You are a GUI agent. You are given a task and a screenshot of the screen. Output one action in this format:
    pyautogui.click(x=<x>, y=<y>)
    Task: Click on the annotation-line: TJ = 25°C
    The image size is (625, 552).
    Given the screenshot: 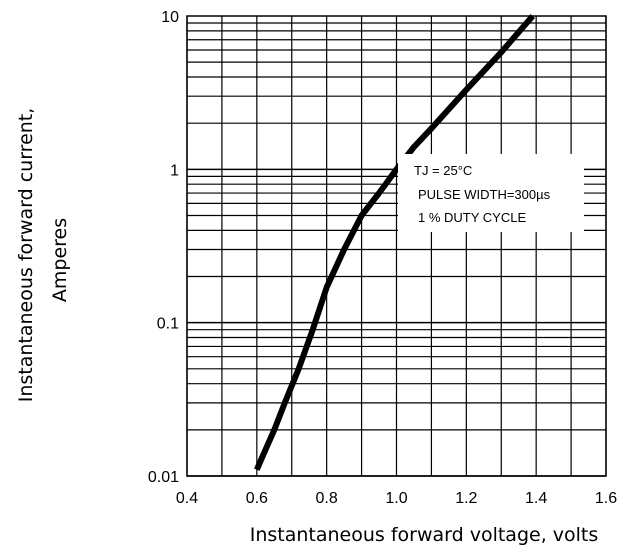 What is the action you would take?
    pyautogui.click(x=443, y=170)
    